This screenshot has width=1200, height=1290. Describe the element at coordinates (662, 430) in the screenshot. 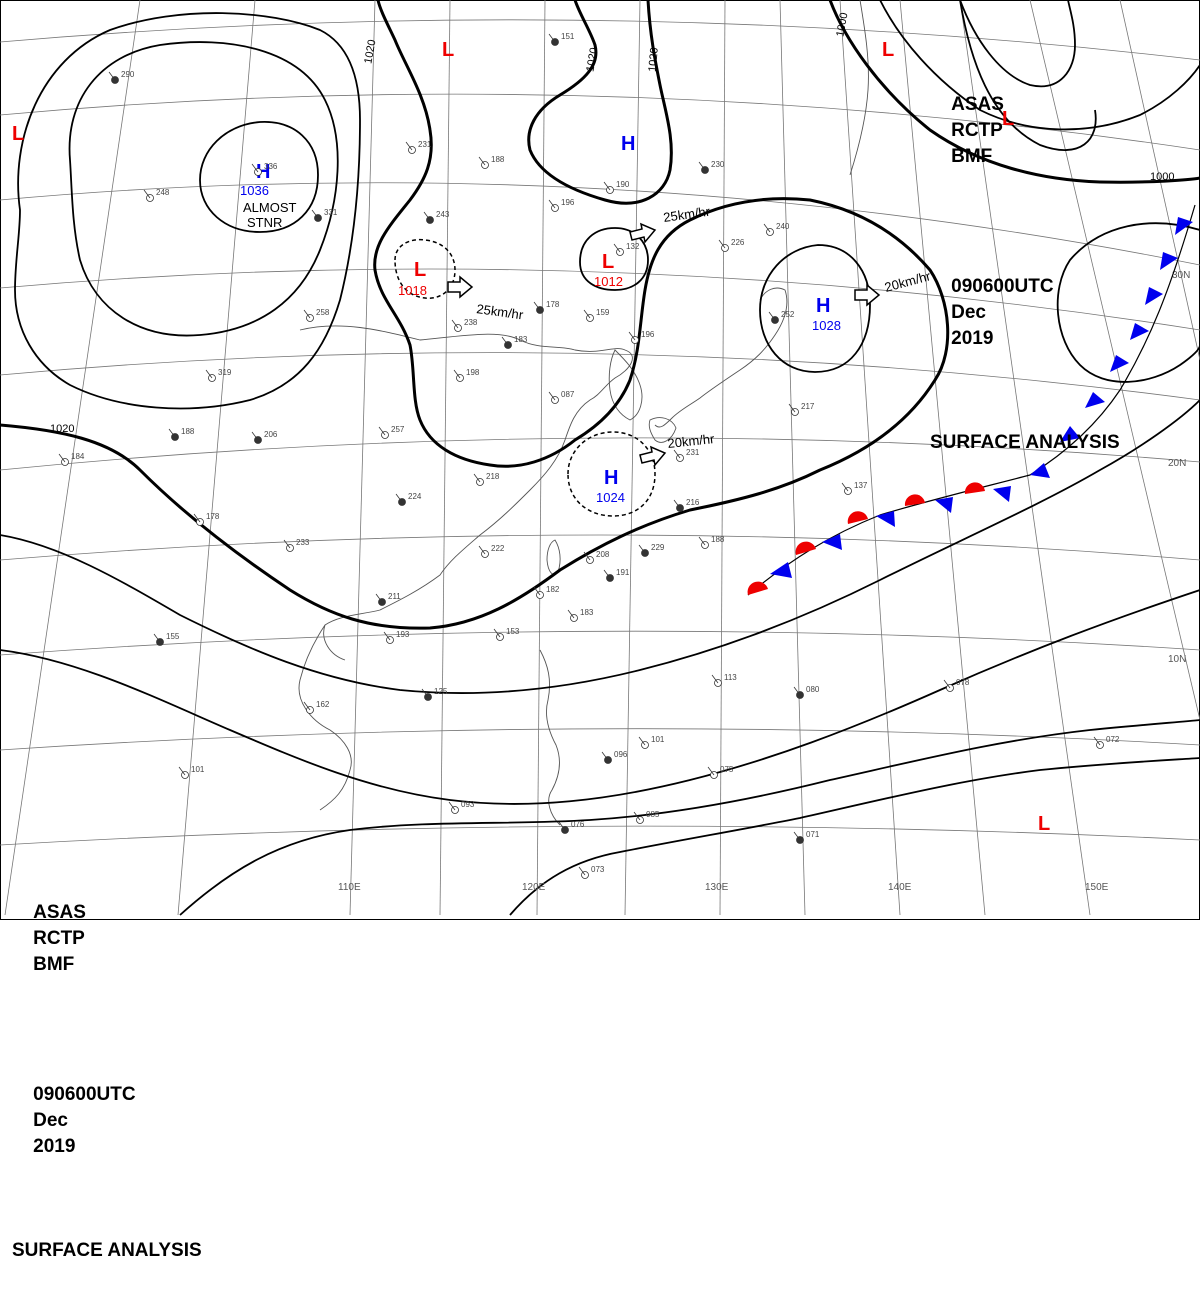

I see `coastline-japan-kyushu` at that location.